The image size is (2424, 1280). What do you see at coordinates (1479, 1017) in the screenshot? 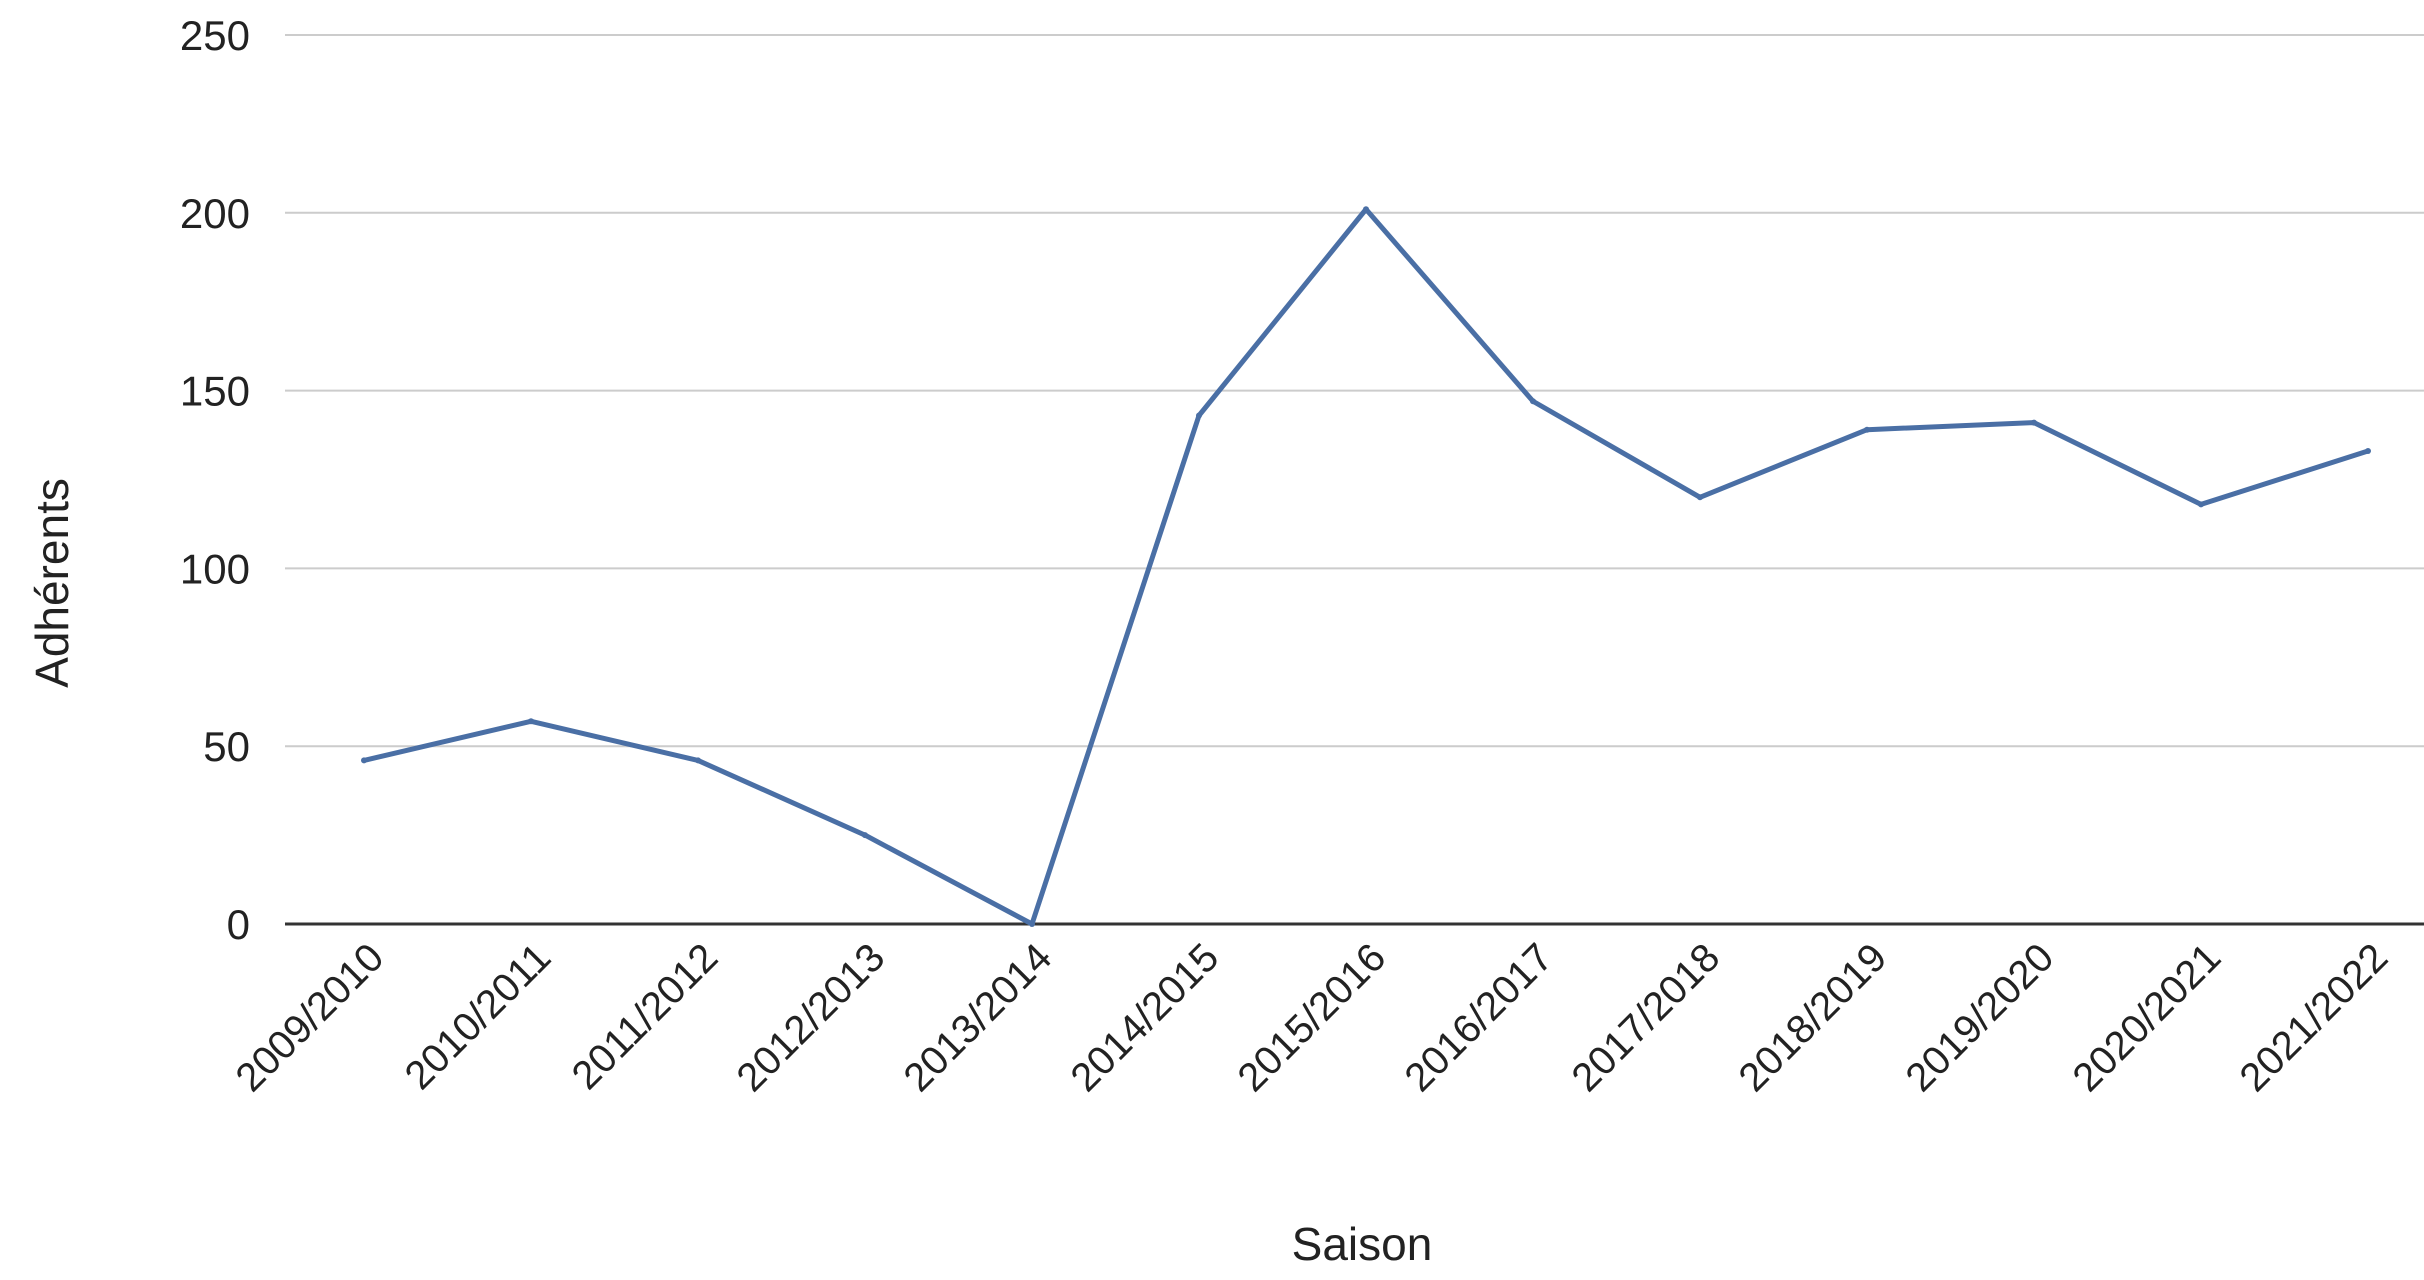
I see `x-tick-label: 2016/2017` at bounding box center [1479, 1017].